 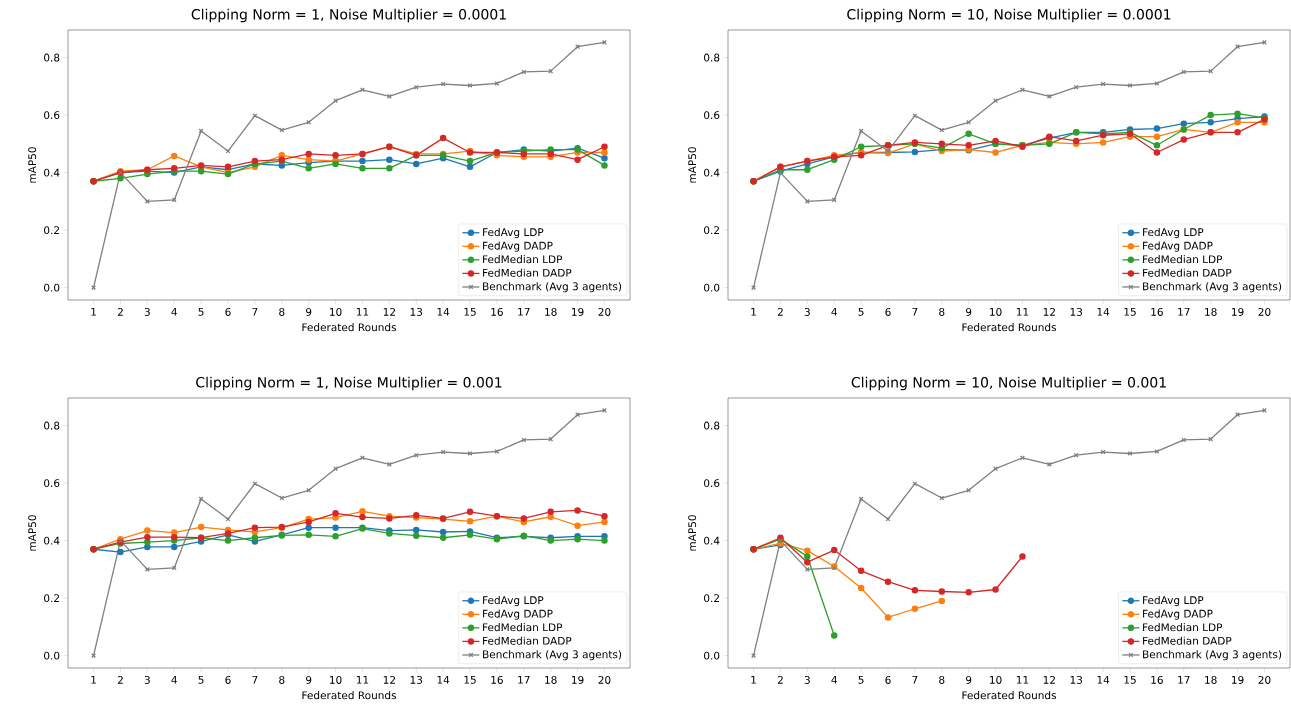 I want to click on chart-title: Clipping Norm = 1, Noise Multiplier = 0.001, so click(x=349, y=383).